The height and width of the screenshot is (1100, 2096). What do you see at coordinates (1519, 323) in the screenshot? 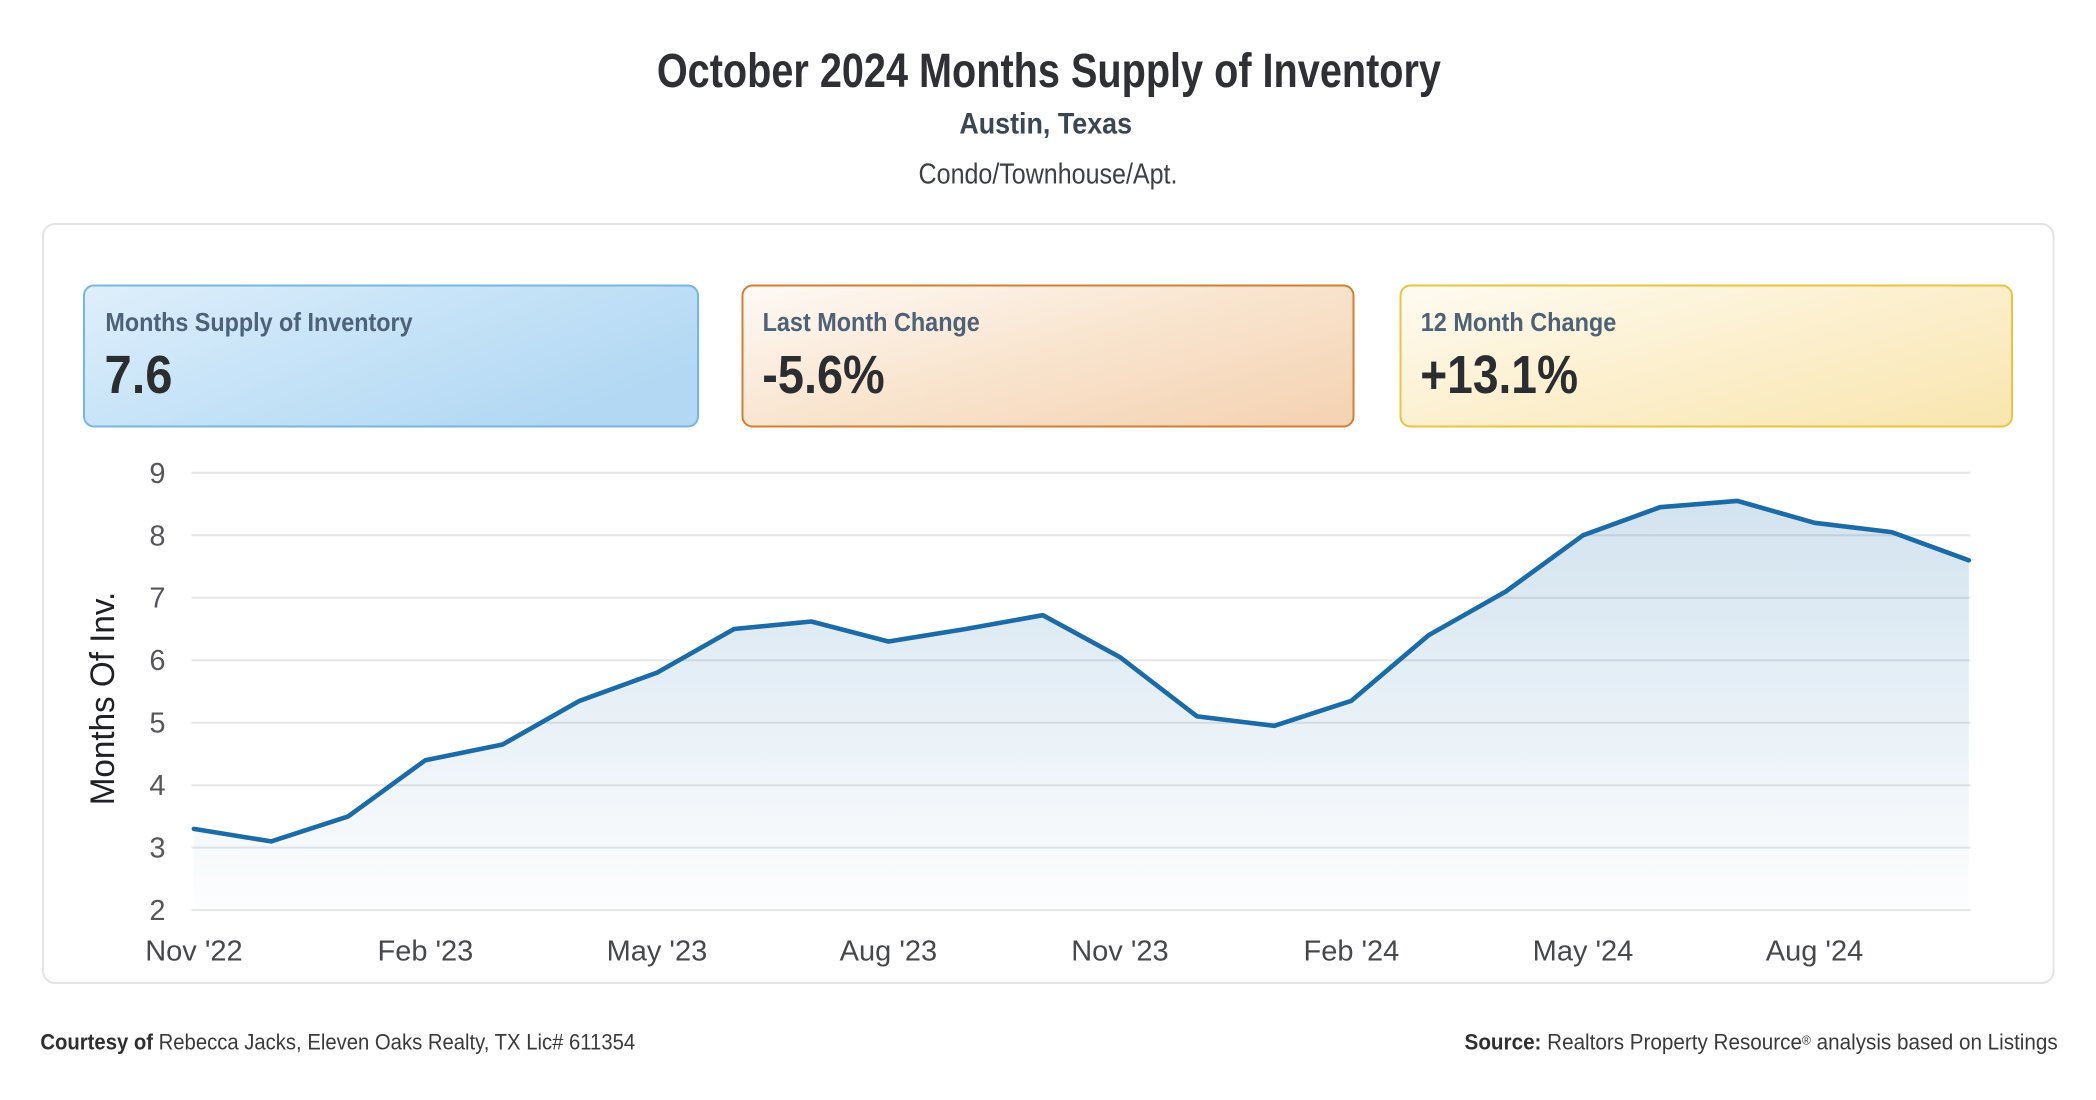
I see `svg-text: 12 Month Change` at bounding box center [1519, 323].